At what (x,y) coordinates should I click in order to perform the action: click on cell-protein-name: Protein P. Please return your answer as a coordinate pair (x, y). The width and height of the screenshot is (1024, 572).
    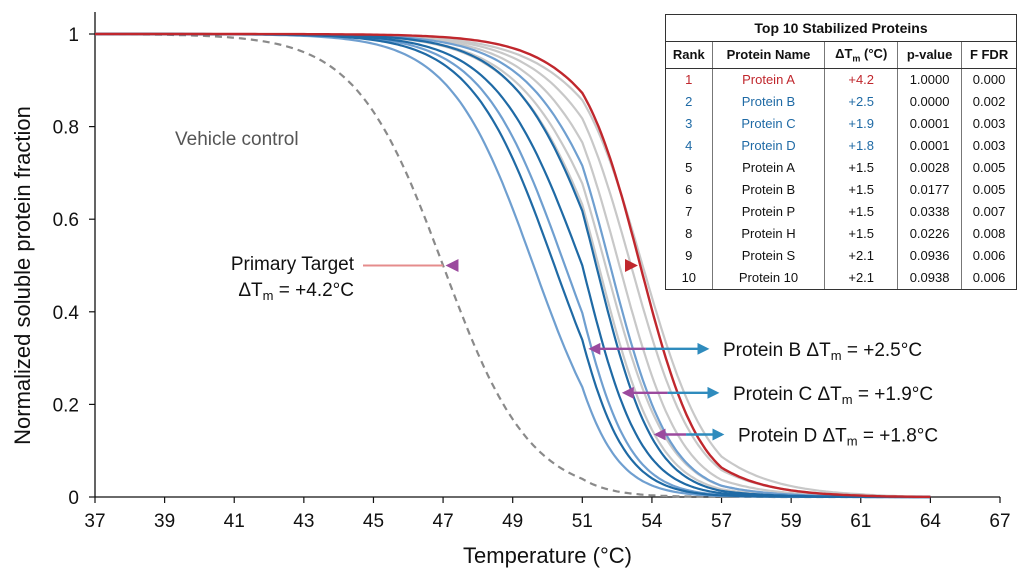
    Looking at the image, I should click on (769, 211).